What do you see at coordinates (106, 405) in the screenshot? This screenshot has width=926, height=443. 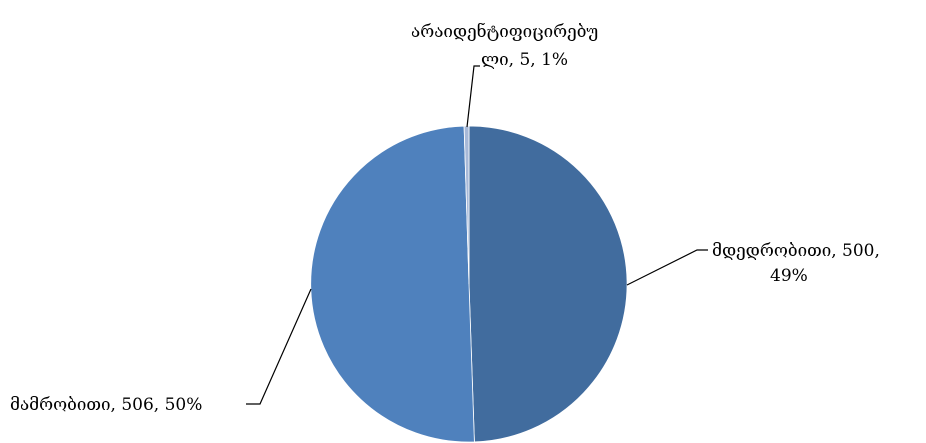 I see `data-label-male-line1: მამრობითი, 506, 50%` at bounding box center [106, 405].